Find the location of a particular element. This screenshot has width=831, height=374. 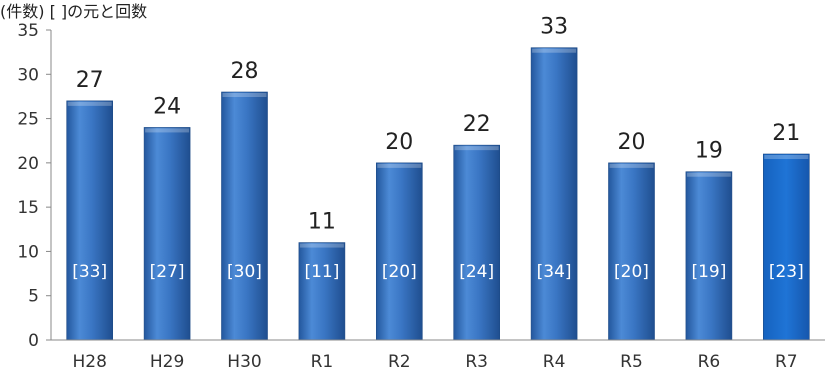

x-tick-label-h28: H28 is located at coordinates (89, 362).